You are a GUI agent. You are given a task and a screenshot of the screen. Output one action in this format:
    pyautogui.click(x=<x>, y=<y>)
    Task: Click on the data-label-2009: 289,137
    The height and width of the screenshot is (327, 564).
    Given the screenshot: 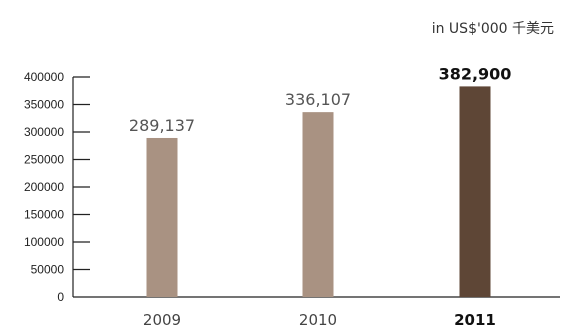 What is the action you would take?
    pyautogui.click(x=162, y=125)
    